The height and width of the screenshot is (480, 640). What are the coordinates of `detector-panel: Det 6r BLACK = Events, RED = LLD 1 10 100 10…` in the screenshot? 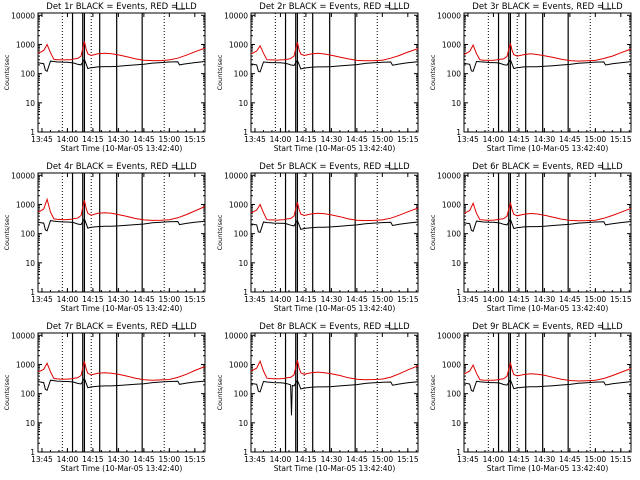 It's located at (530, 237).